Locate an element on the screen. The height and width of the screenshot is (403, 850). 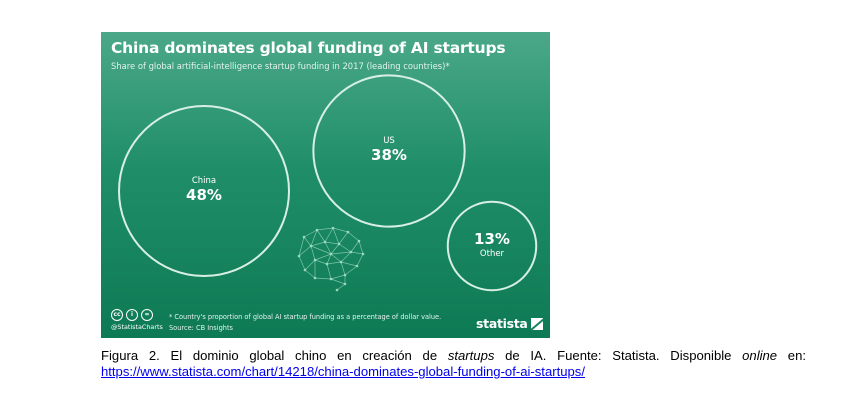
attribution-icon: i is located at coordinates (132, 315).